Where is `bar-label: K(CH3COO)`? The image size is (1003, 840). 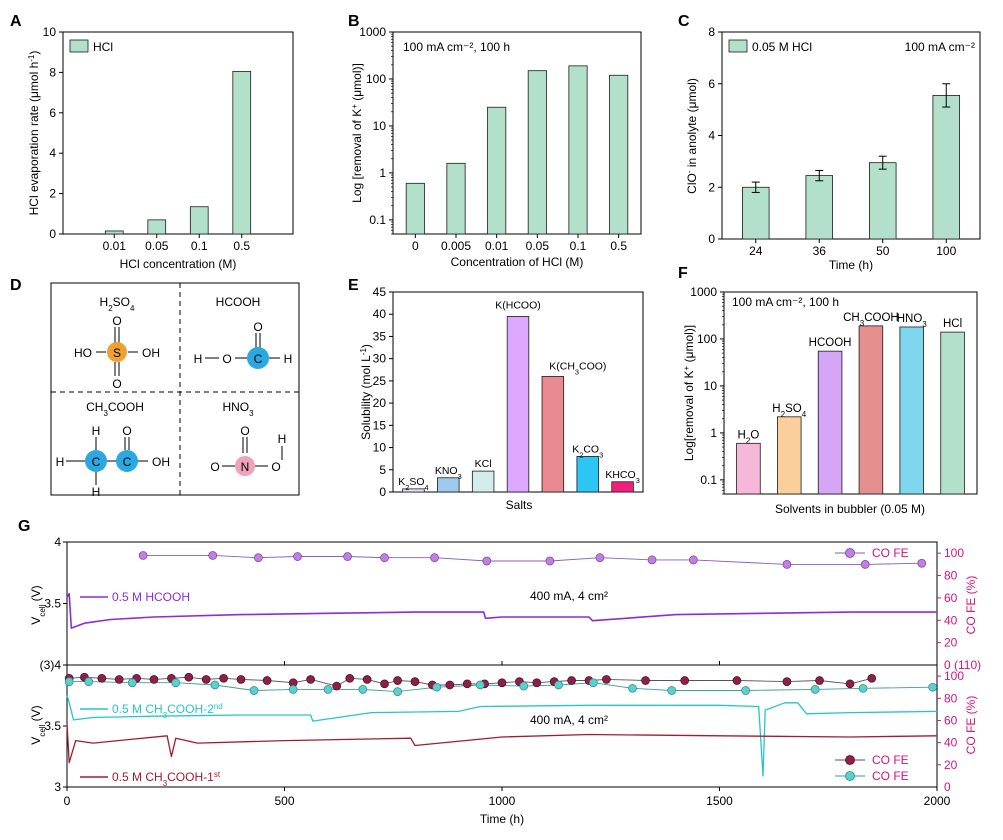
bar-label: K(CH3COO) is located at coordinates (577, 368).